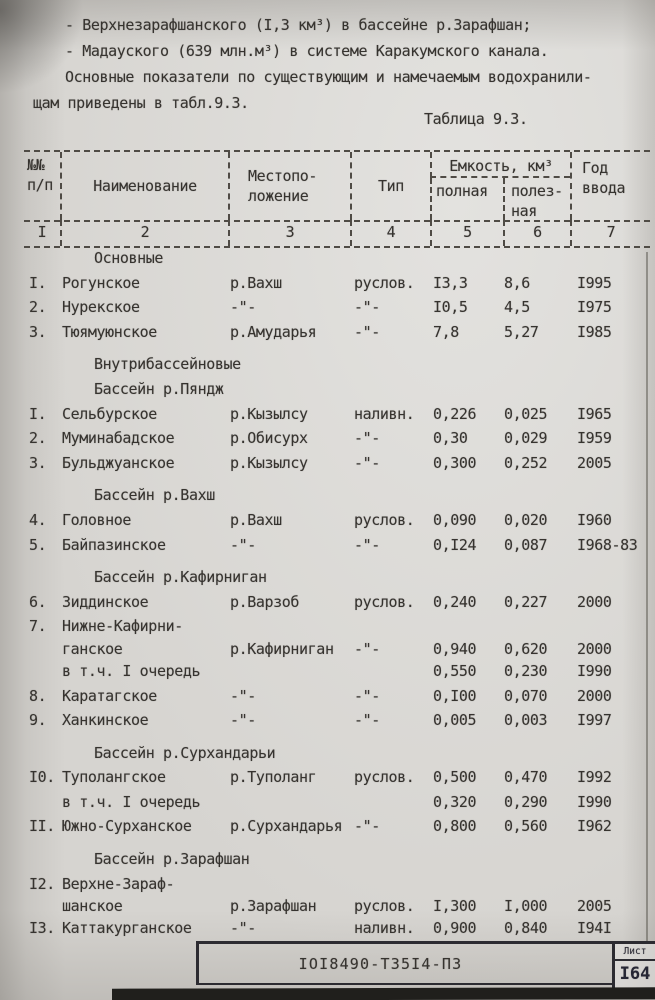 Image resolution: width=655 pixels, height=1000 pixels. Describe the element at coordinates (118, 883) in the screenshot. I see `cell-name: Верхне-Зараф-` at that location.